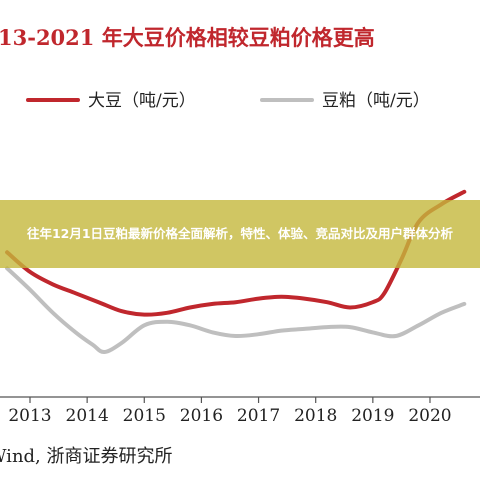 This screenshot has width=480, height=480. I want to click on title-overlay-banner: 往年12月1日豆粕最新价格全面解析，特性、体验、竞品对比及用户群体分析, so click(240, 234).